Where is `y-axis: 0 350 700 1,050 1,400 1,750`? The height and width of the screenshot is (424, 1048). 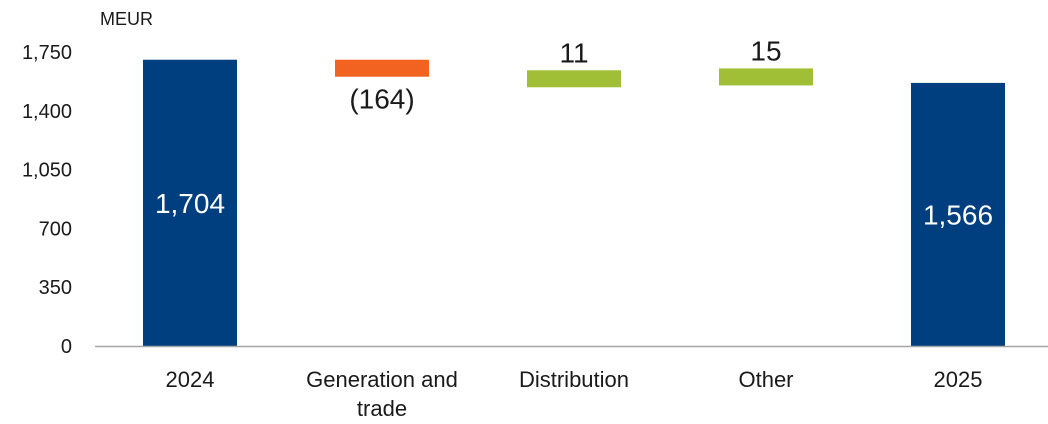 y-axis: 0 350 700 1,050 1,400 1,750 is located at coordinates (47, 200).